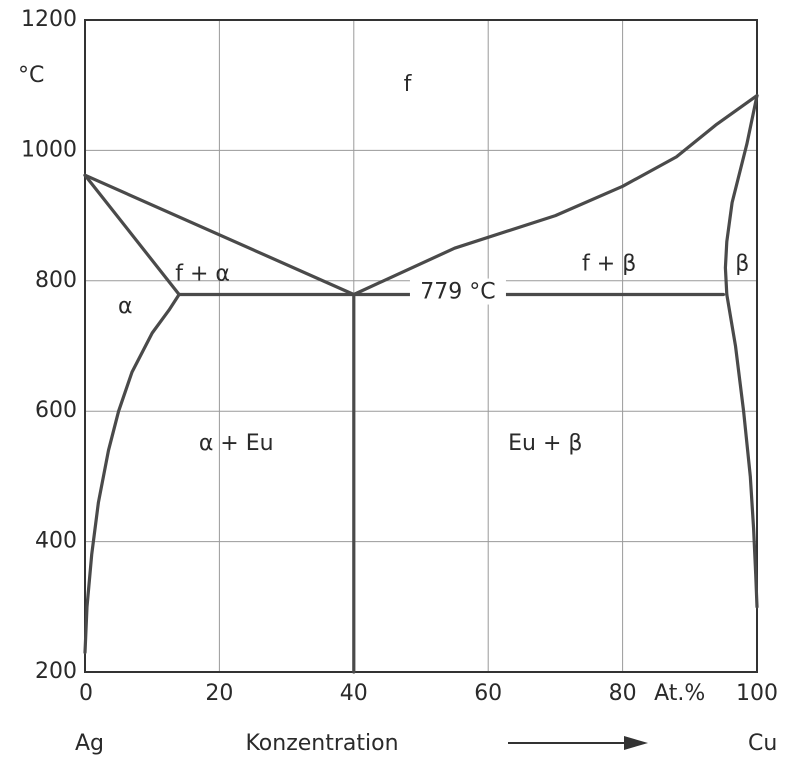  What do you see at coordinates (219, 235) in the screenshot?
I see `liquidus-left-line` at bounding box center [219, 235].